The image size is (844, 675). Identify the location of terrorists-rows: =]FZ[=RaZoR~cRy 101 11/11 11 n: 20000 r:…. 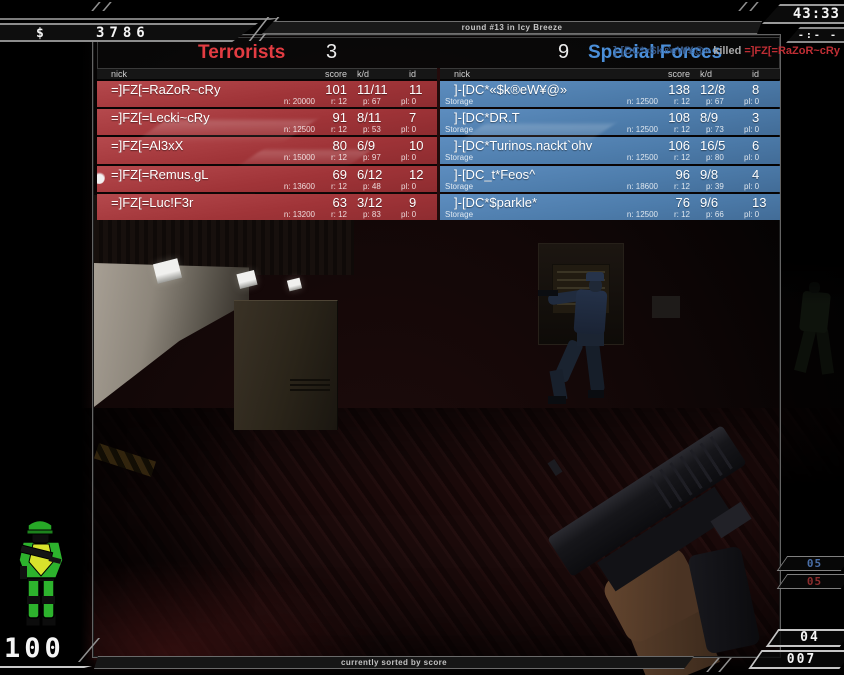
(267, 150).